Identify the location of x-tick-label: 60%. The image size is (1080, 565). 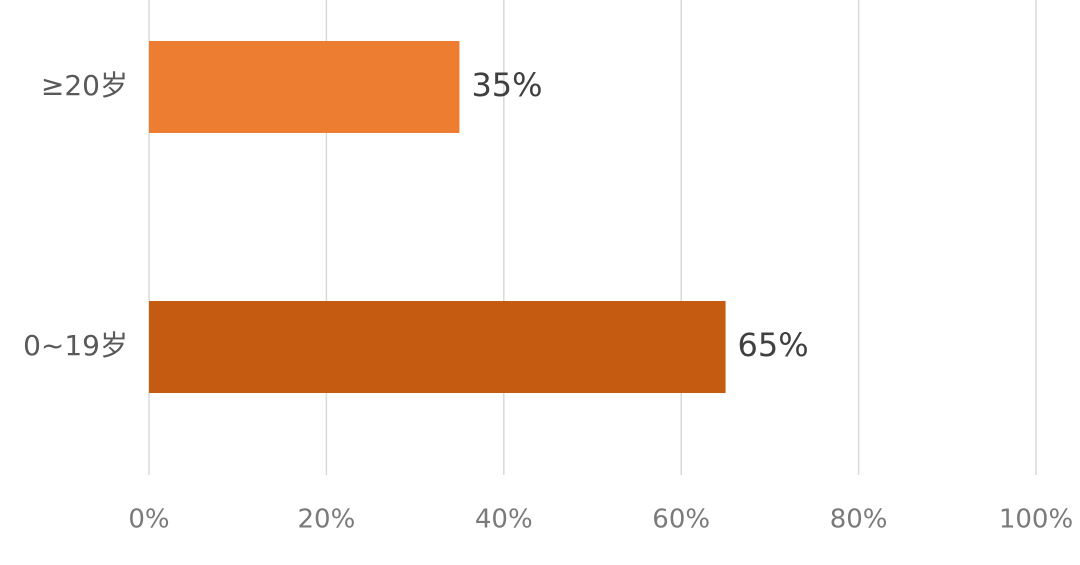
(681, 520).